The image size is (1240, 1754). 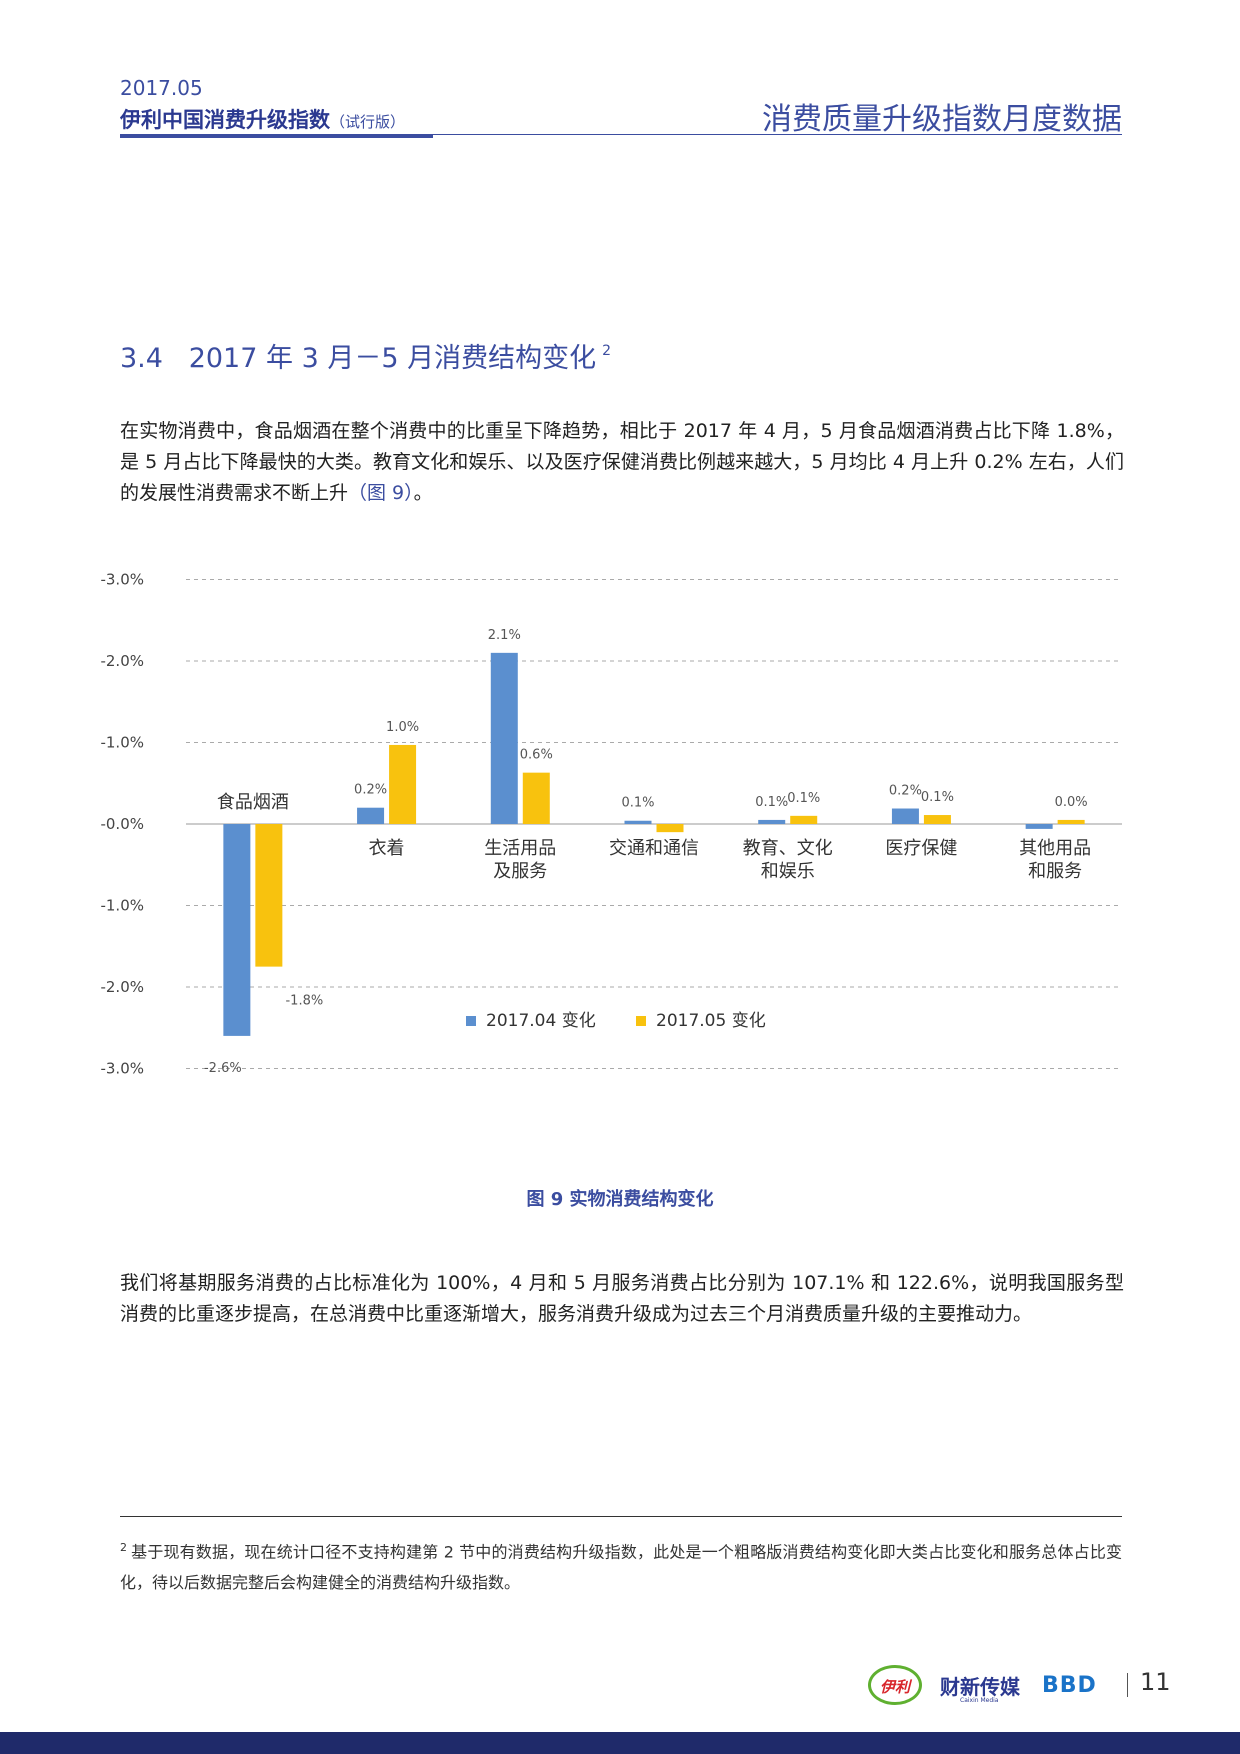 What do you see at coordinates (620, 1743) in the screenshot?
I see `footer-bar` at bounding box center [620, 1743].